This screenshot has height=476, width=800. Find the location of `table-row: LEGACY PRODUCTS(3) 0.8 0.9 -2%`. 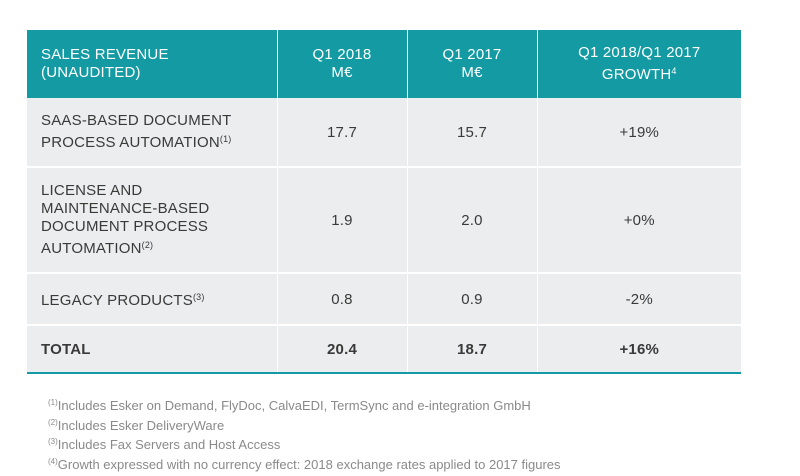

table-row: LEGACY PRODUCTS(3) 0.8 0.9 -2% is located at coordinates (384, 299).